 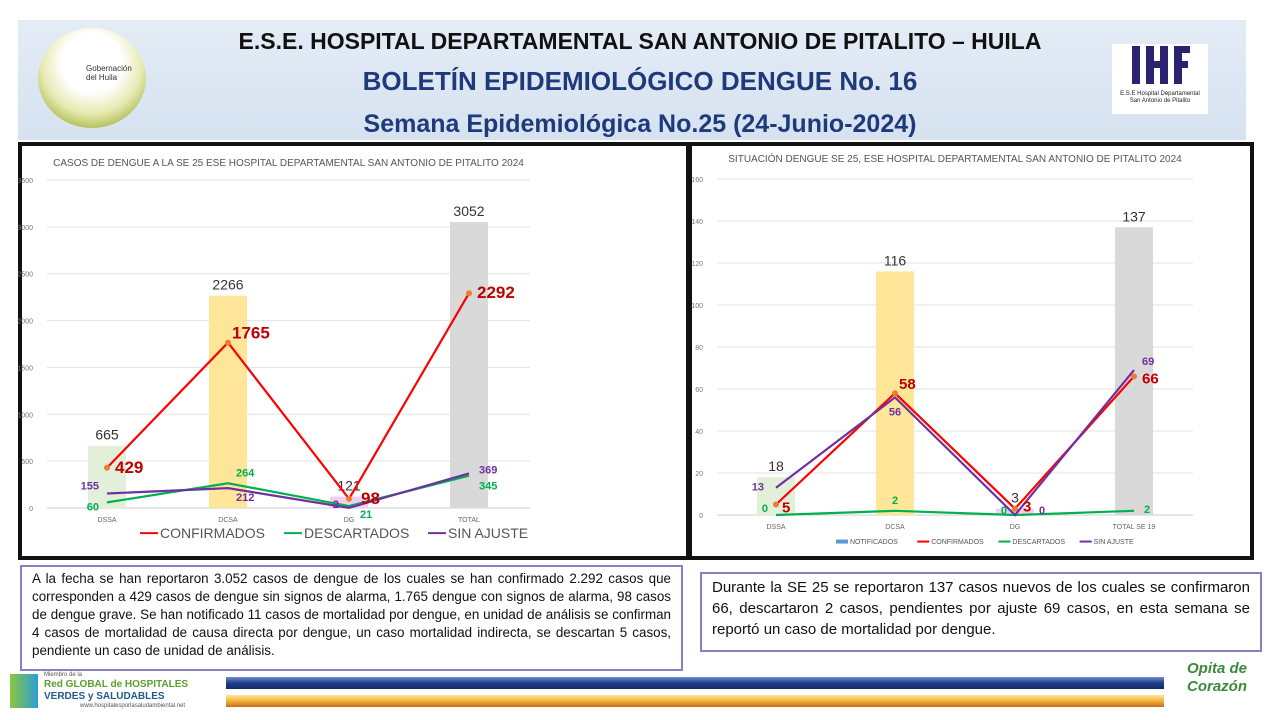 What do you see at coordinates (640, 81) in the screenshot?
I see `bulletin-title: BOLETÍN EPIDEMIOLÓGICO DENGUE No. 16` at bounding box center [640, 81].